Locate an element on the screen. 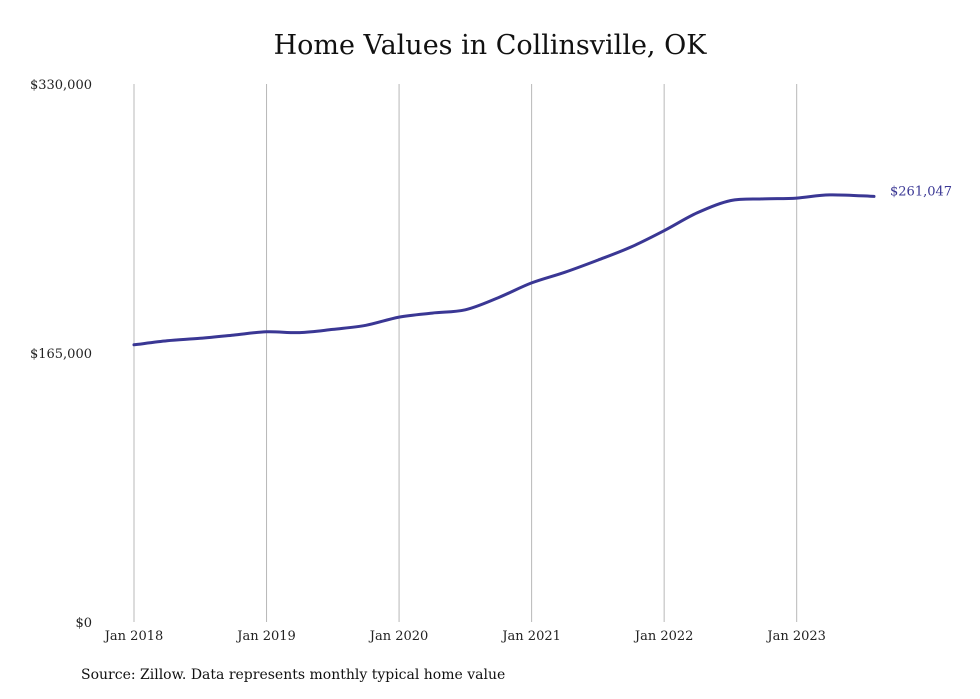  y-tick-label: $0 is located at coordinates (83, 623).